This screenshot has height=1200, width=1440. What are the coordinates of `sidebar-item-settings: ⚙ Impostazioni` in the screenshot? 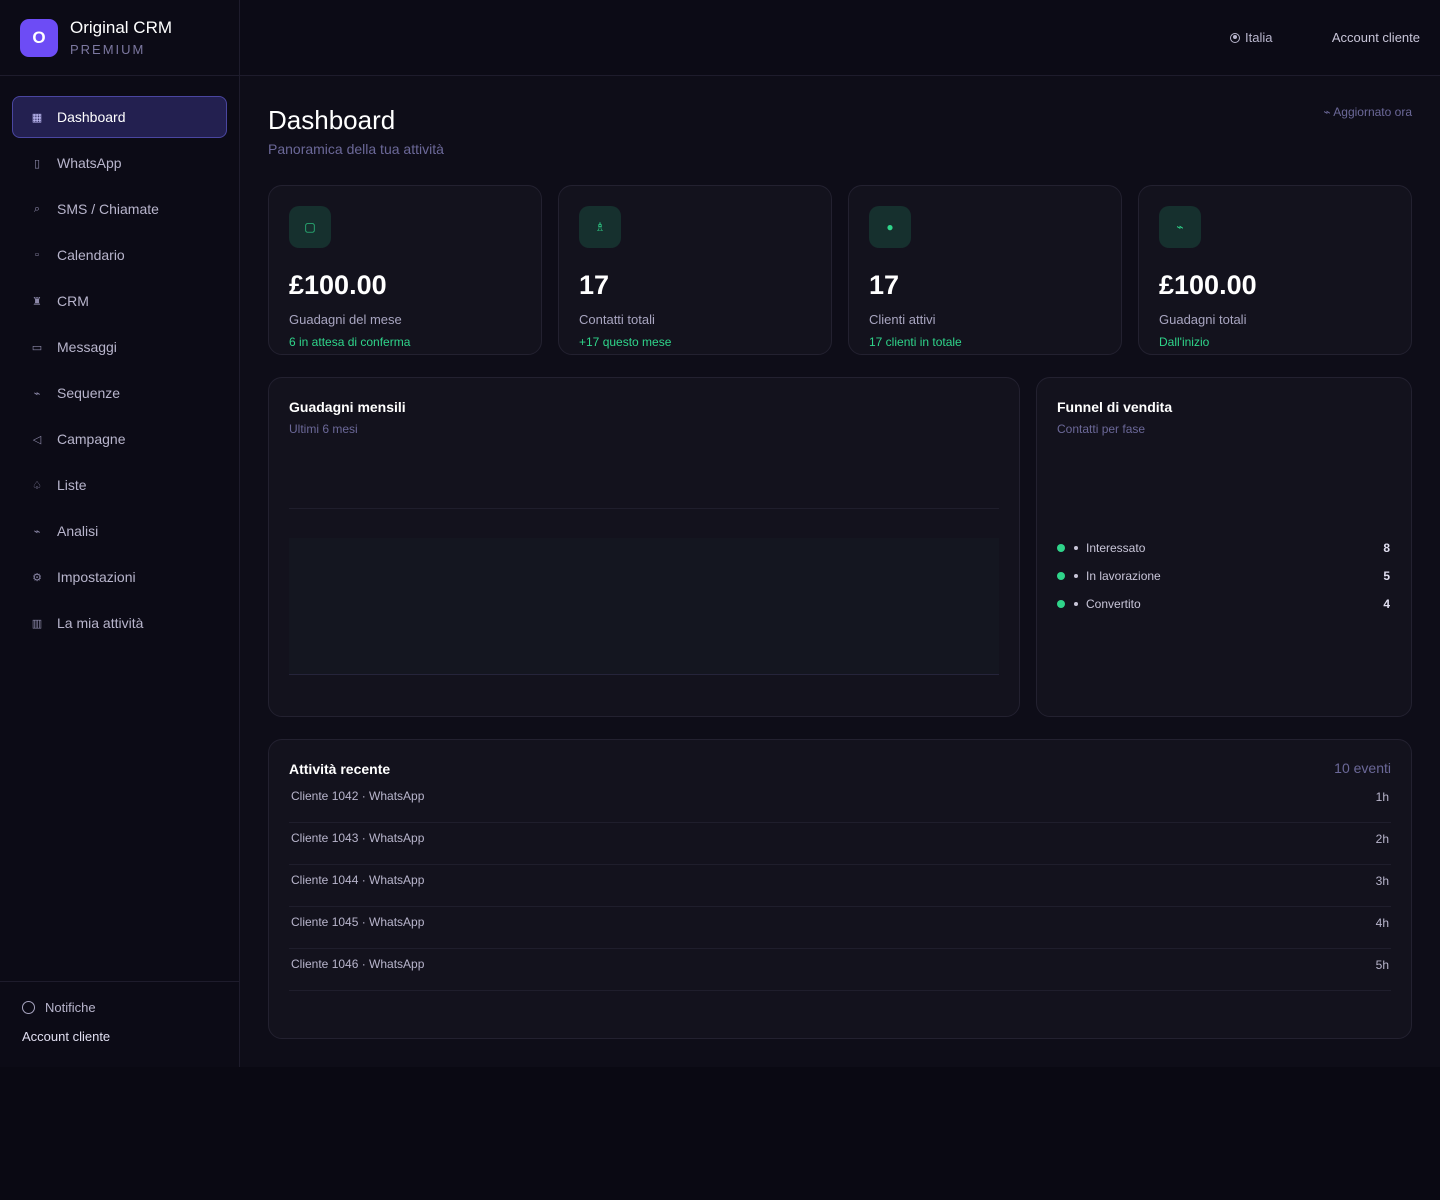 It's located at (119, 577).